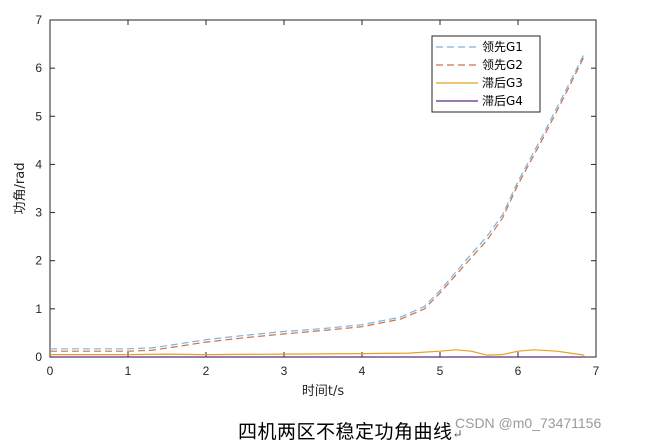 The image size is (647, 444). What do you see at coordinates (38, 164) in the screenshot?
I see `y-tick-label: 4` at bounding box center [38, 164].